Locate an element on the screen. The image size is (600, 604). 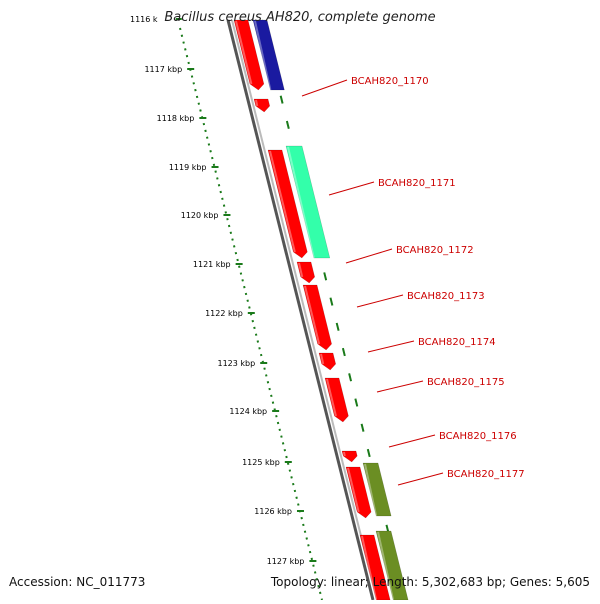
gene-label: BCAH820_1176 is located at coordinates (452, 439).